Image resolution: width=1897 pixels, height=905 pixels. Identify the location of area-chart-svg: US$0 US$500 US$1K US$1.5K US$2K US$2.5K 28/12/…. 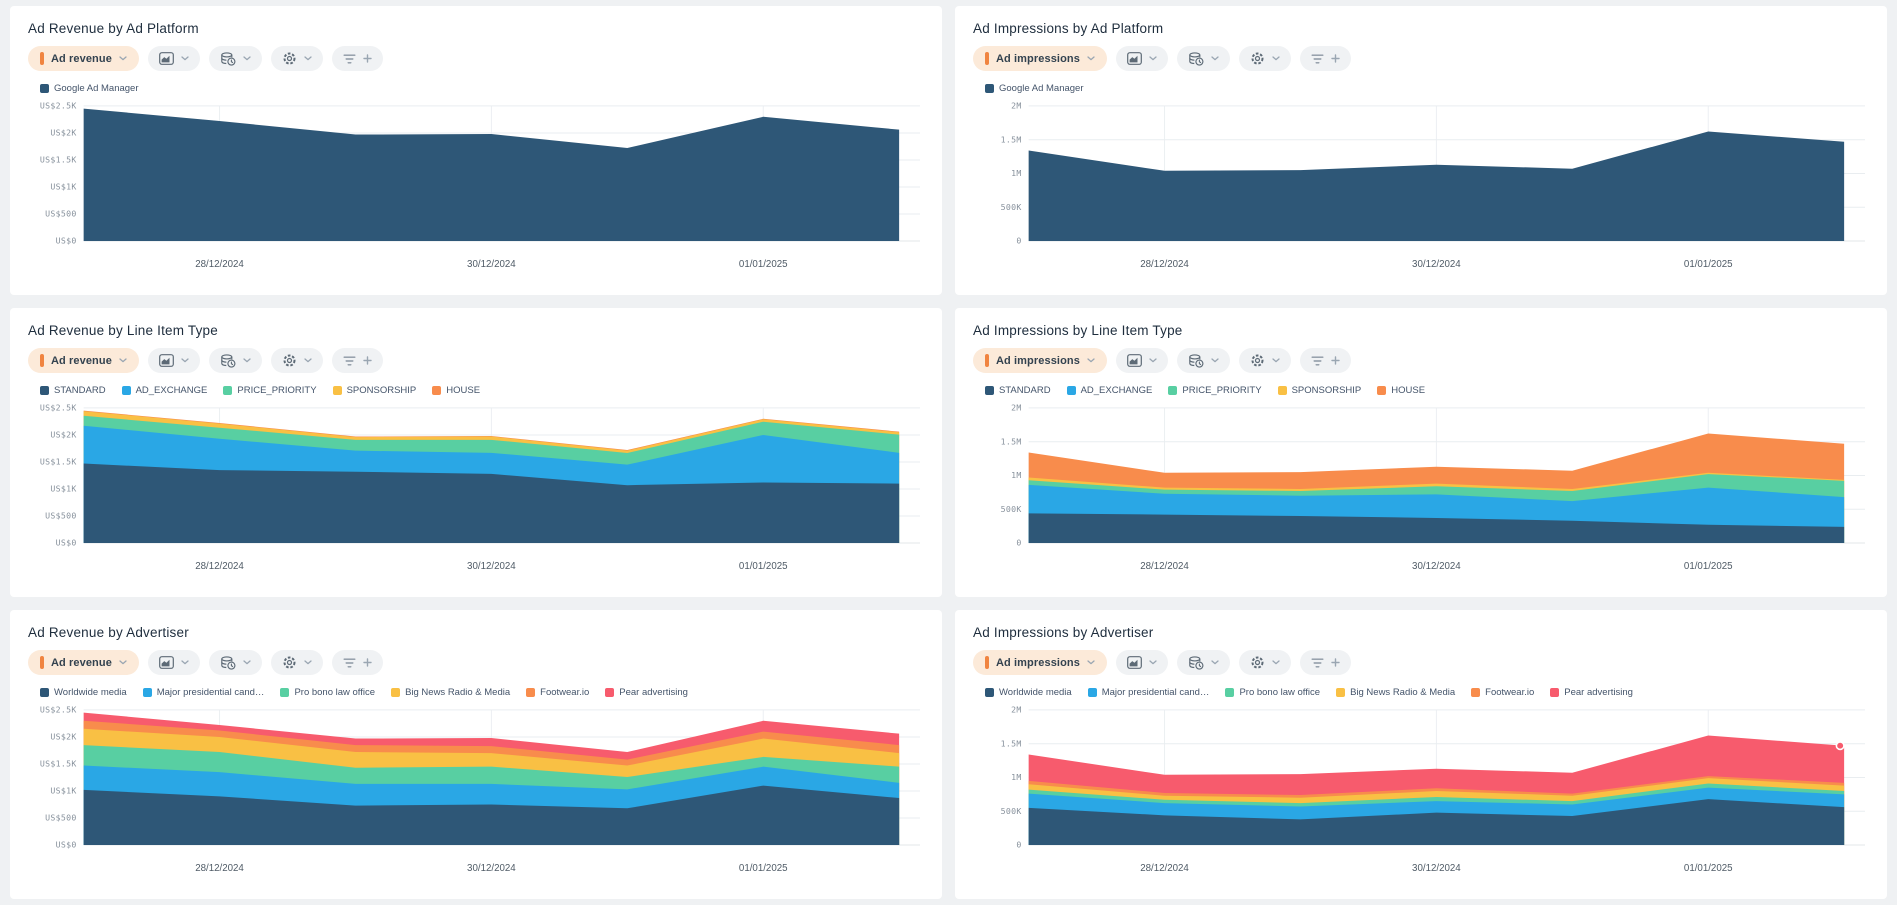
(480, 487).